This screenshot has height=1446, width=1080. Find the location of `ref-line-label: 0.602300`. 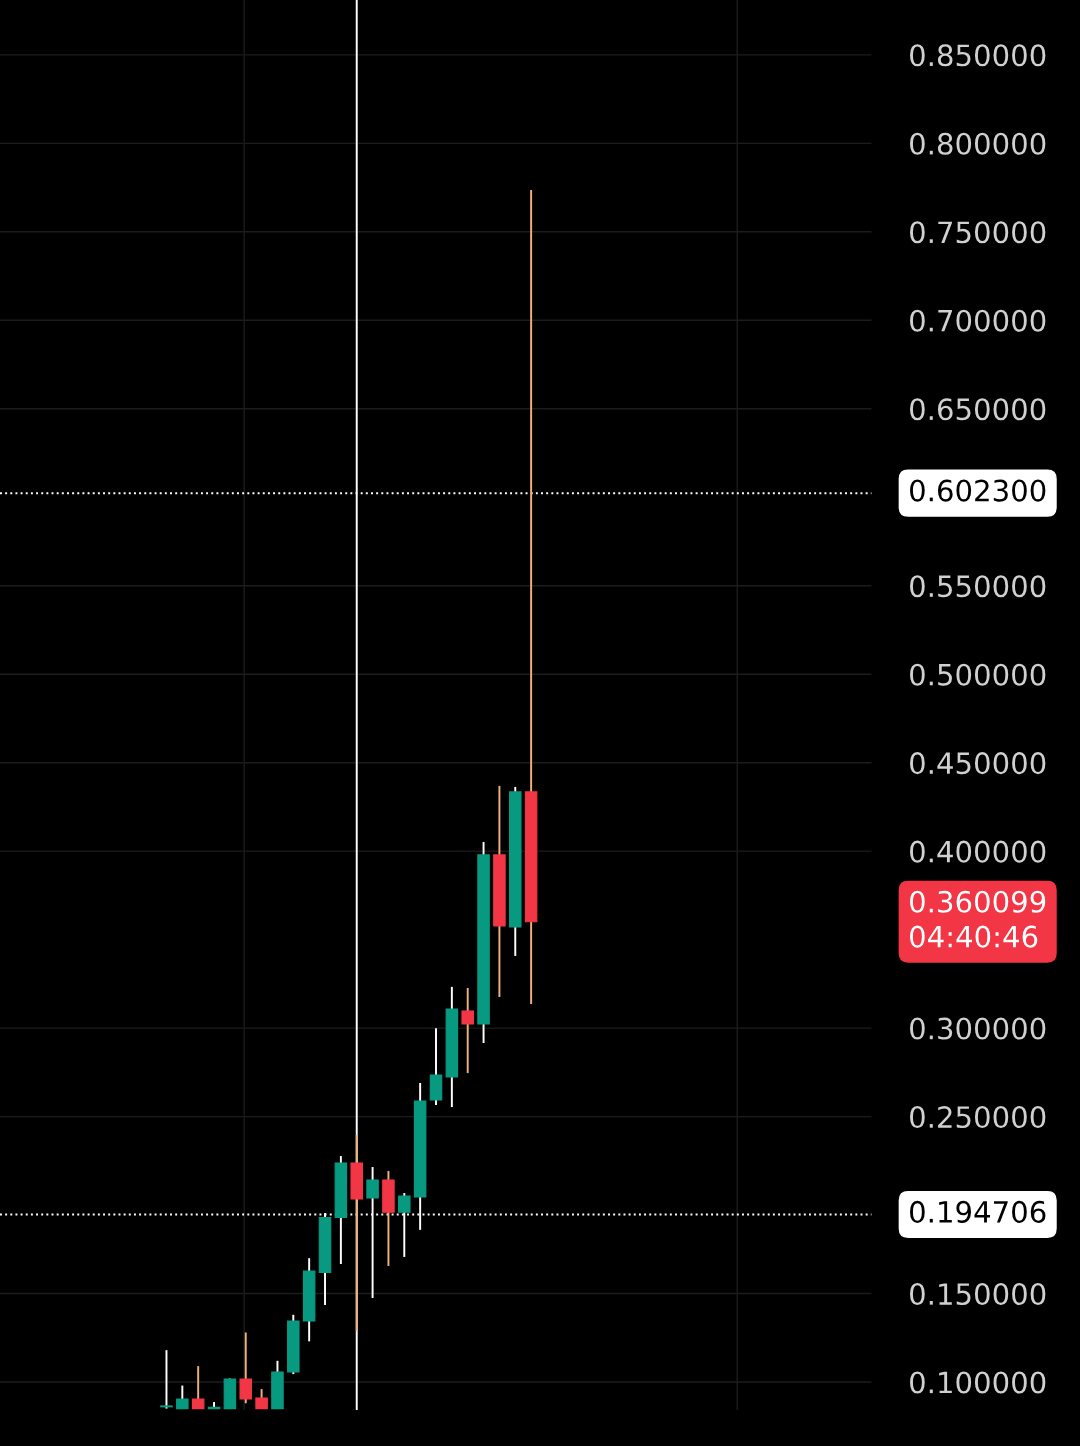

ref-line-label: 0.602300 is located at coordinates (978, 490).